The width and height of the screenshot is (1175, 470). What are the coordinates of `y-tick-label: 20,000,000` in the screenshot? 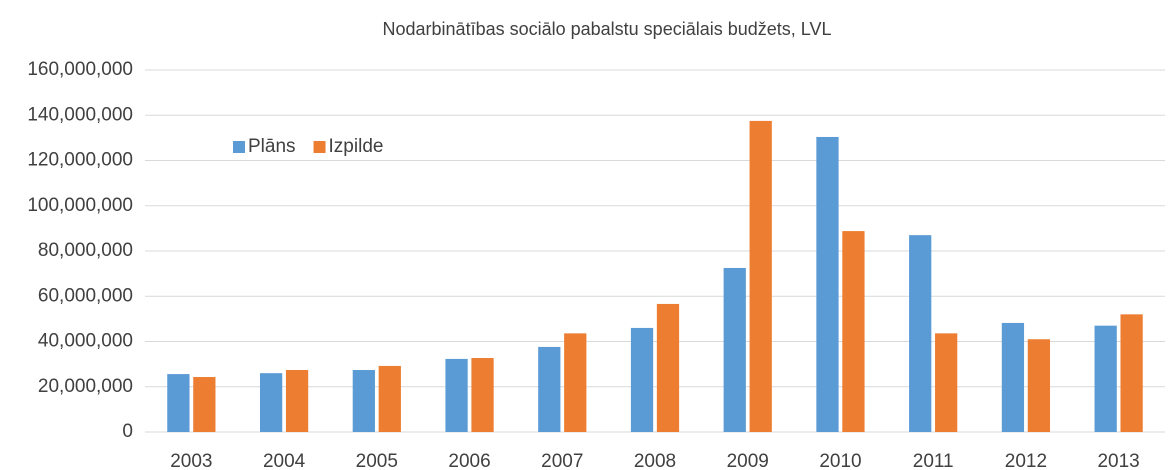 It's located at (85, 386).